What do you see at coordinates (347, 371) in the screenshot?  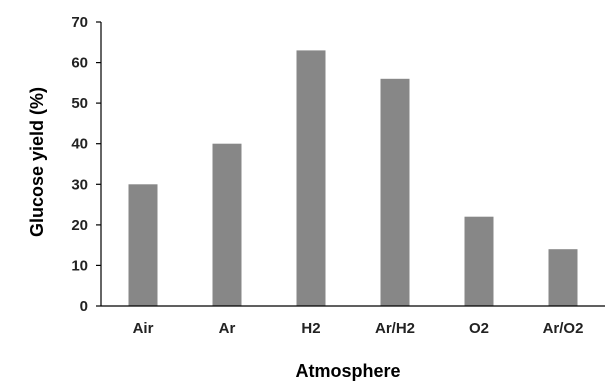 I see `x-axis-title: Atmosphere` at bounding box center [347, 371].